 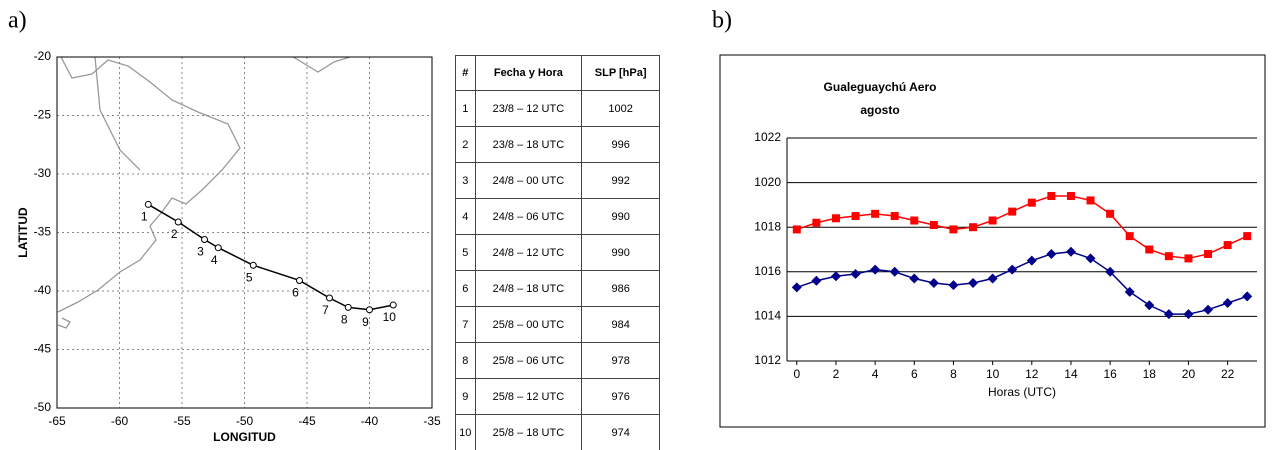 What do you see at coordinates (23, 232) in the screenshot?
I see `y-axis-label: LATITUD` at bounding box center [23, 232].